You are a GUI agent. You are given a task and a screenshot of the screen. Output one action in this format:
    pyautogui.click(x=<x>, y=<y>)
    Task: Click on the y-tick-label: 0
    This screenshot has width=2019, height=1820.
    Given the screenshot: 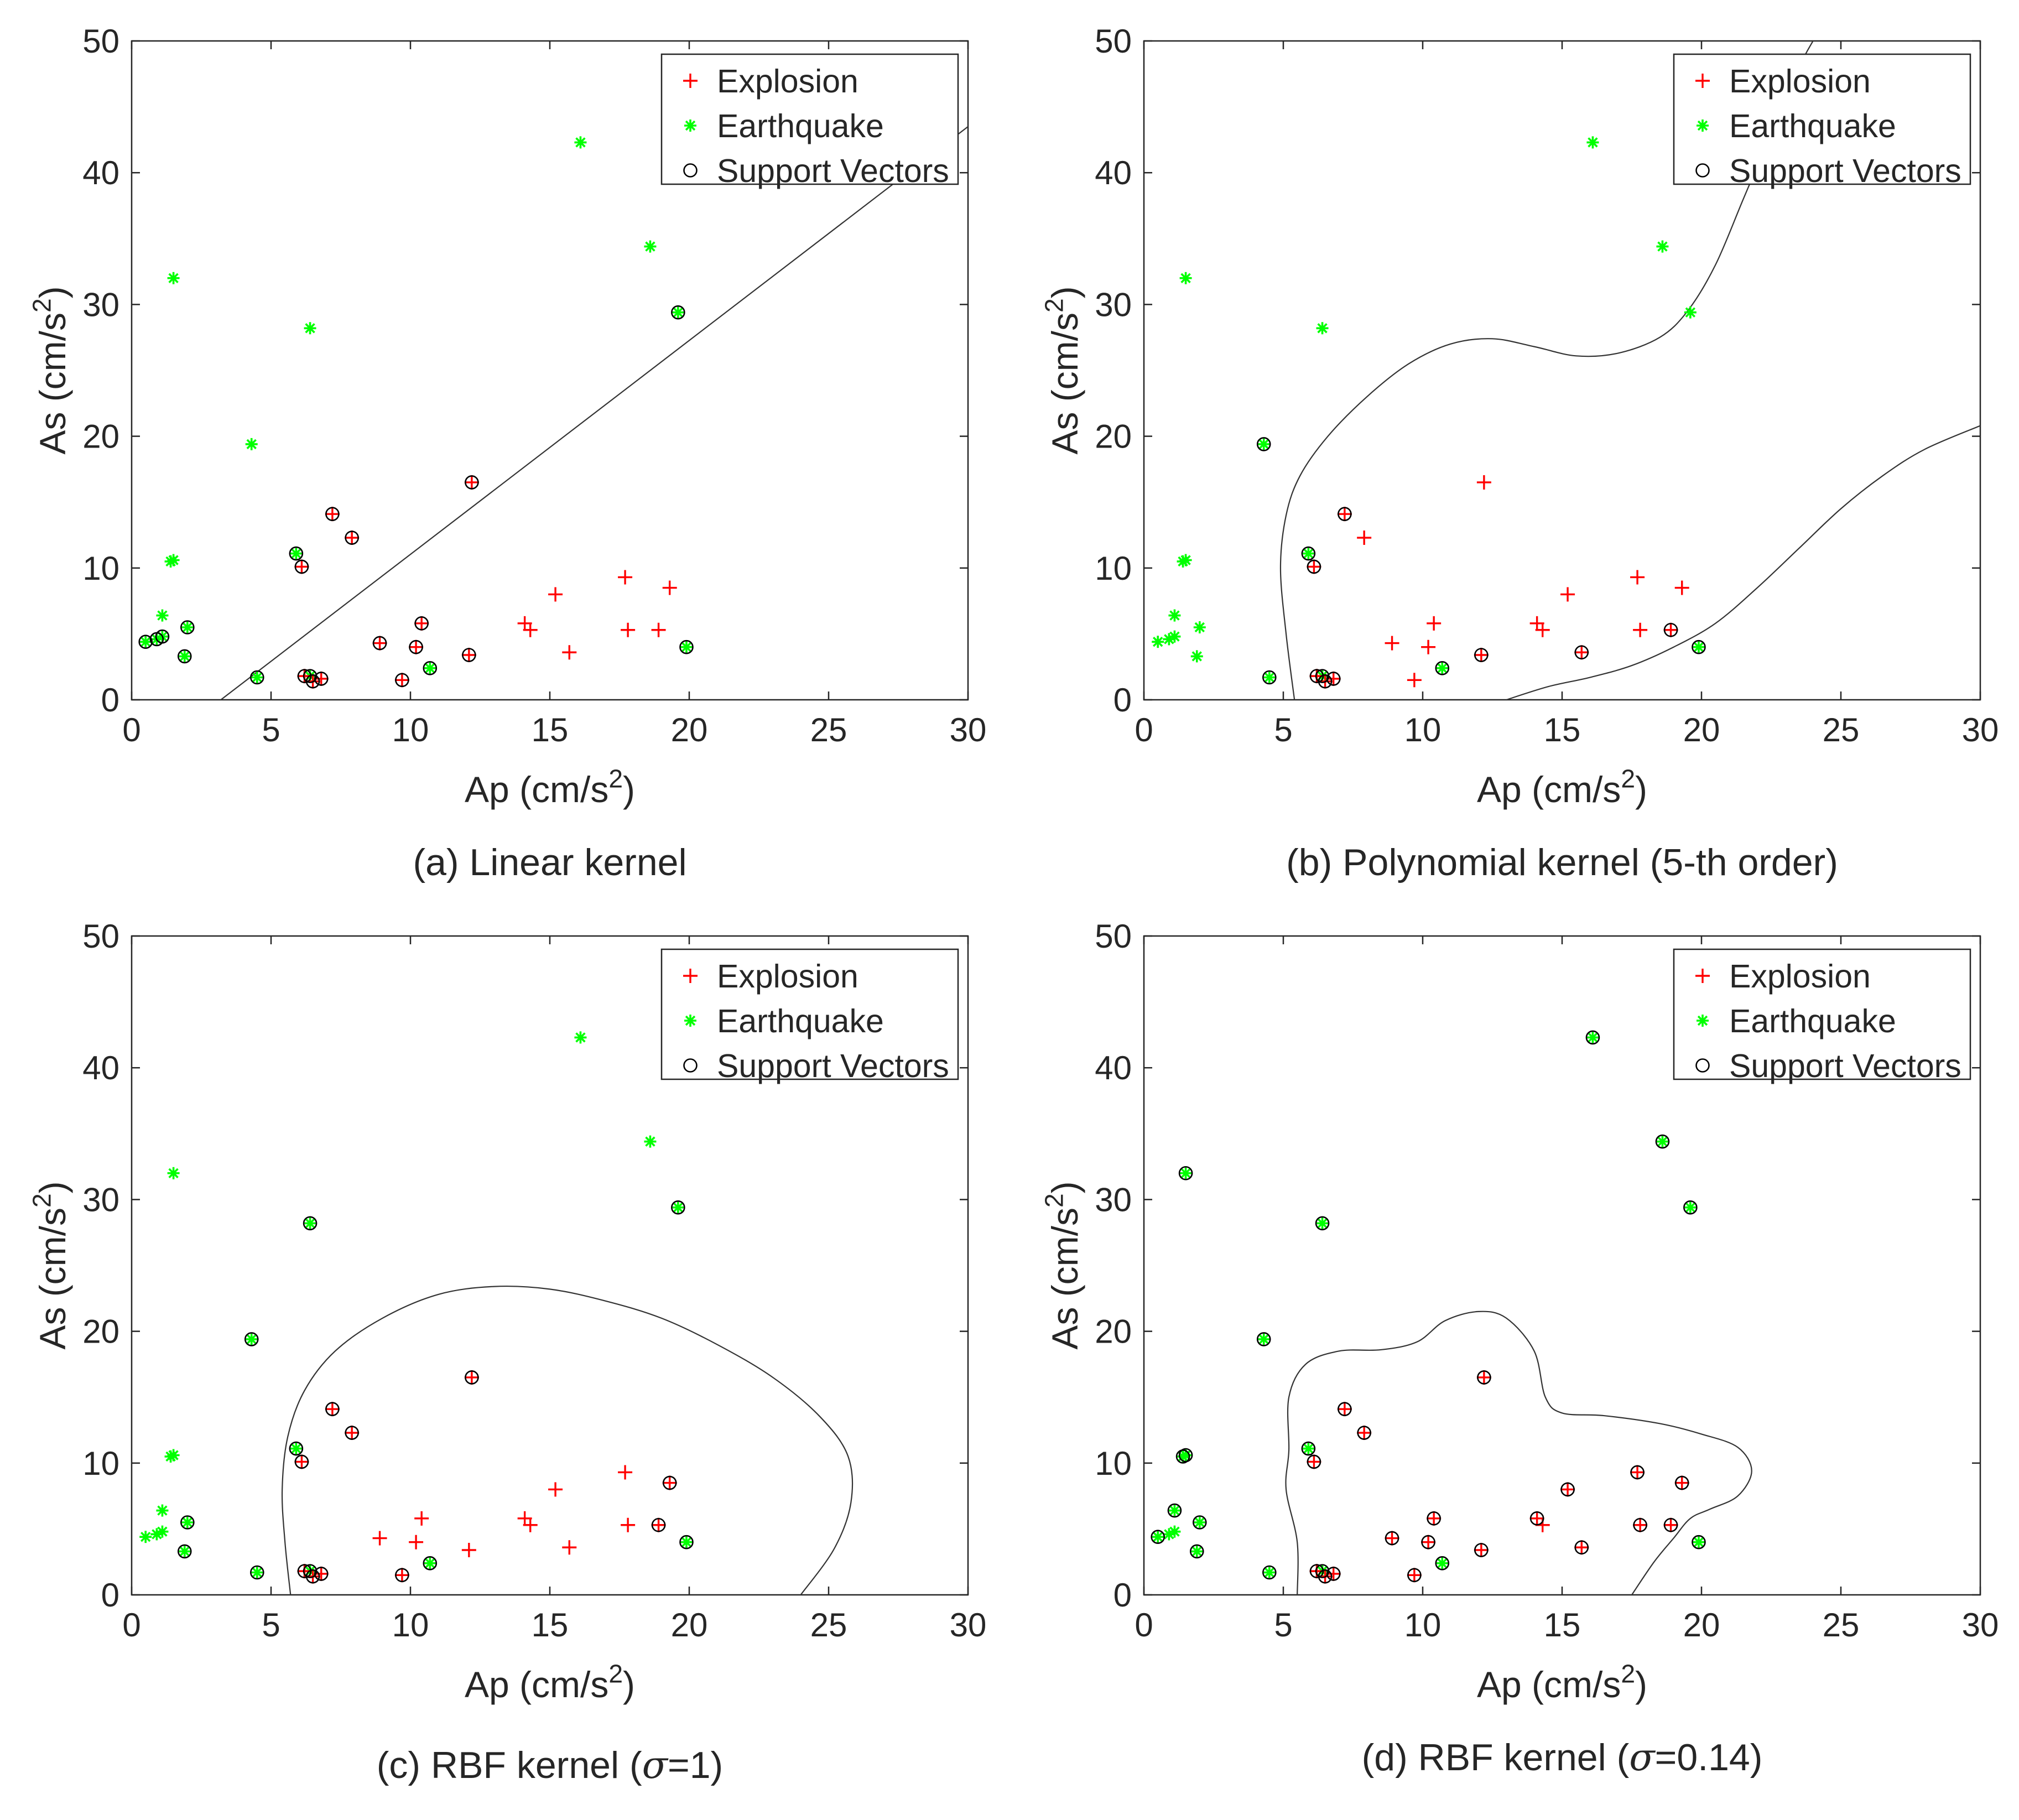 What is the action you would take?
    pyautogui.click(x=110, y=1596)
    